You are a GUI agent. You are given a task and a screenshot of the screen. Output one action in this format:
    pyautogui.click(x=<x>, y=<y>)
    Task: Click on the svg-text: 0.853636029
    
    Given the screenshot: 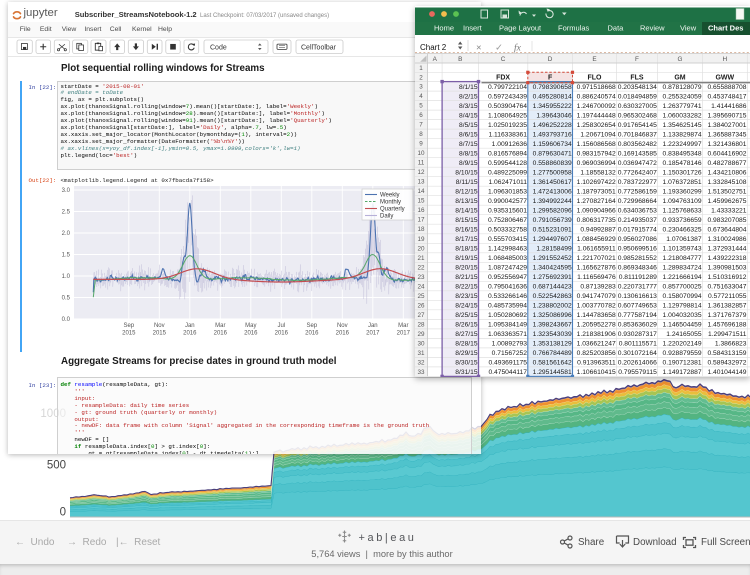 What is the action you would take?
    pyautogui.click(x=637, y=325)
    